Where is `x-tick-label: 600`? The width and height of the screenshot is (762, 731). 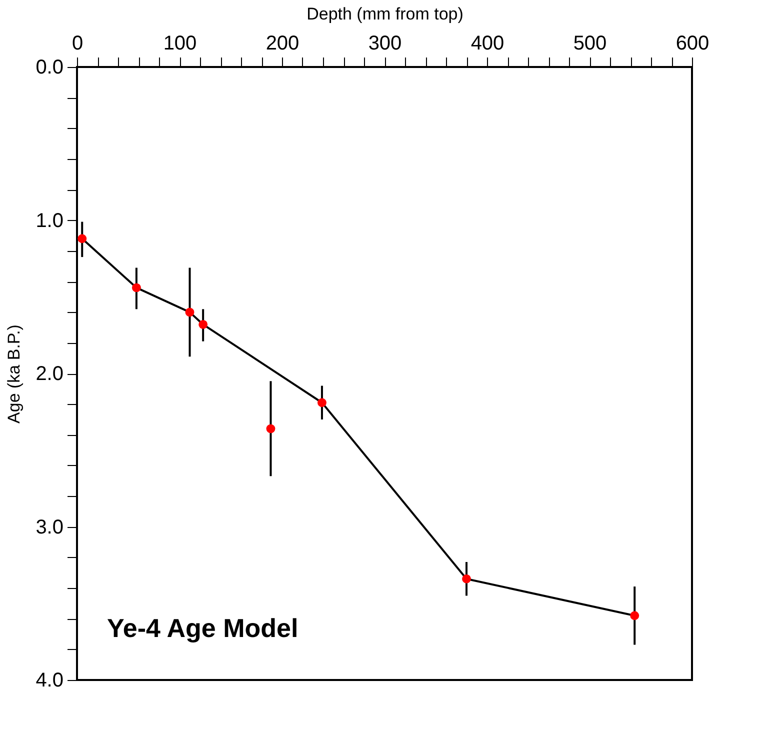
x-tick-label: 600 is located at coordinates (693, 43).